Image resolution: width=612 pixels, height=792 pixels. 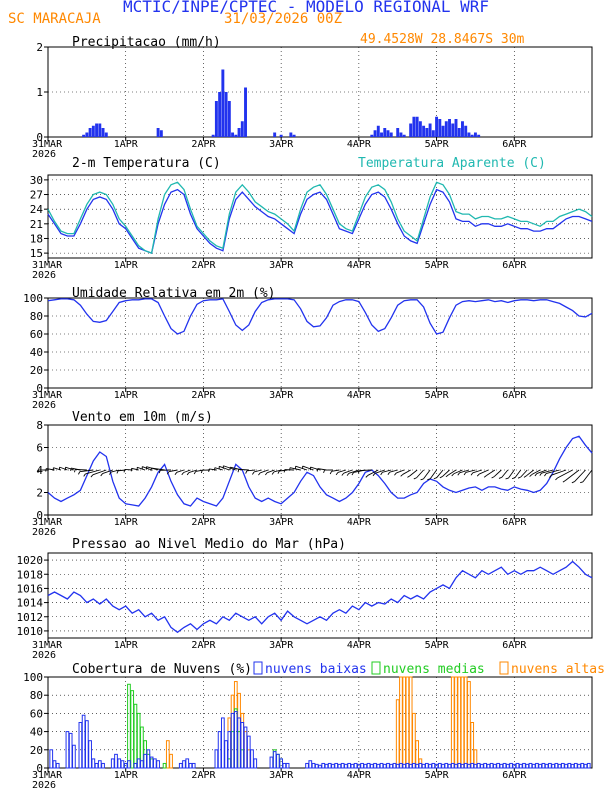 I want to click on station-coordinates: 49.4528W 28.8467S 30m, so click(x=442, y=39).